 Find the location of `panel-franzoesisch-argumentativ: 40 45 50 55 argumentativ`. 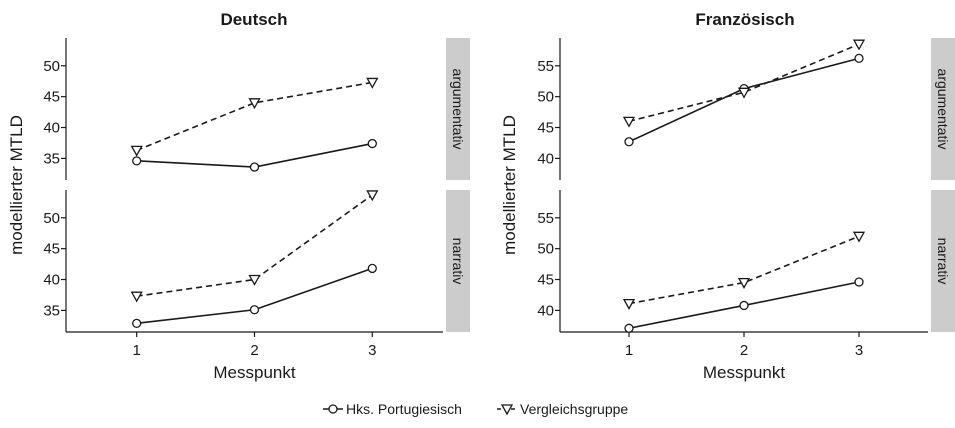

panel-franzoesisch-argumentativ: 40 45 50 55 argumentativ is located at coordinates (746, 109).